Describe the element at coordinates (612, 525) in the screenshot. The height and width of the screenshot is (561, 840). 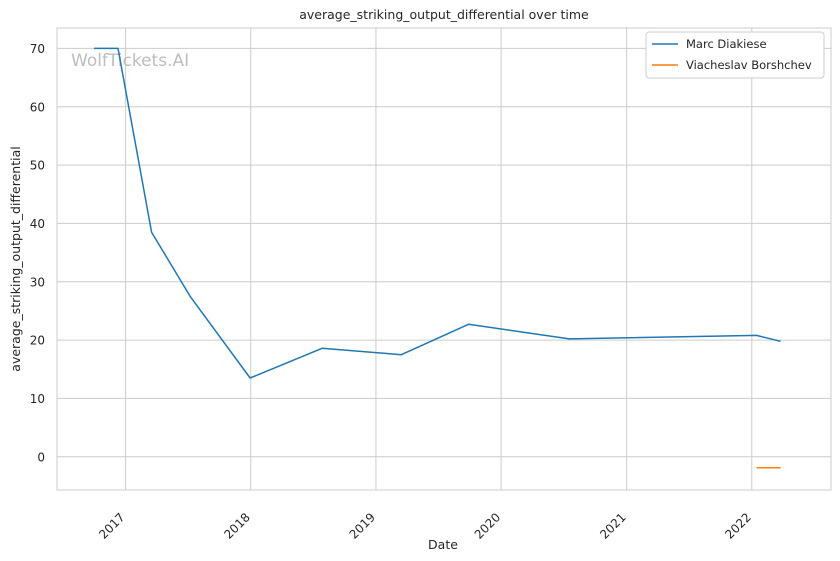
I see `x-tick-label: 2021` at that location.